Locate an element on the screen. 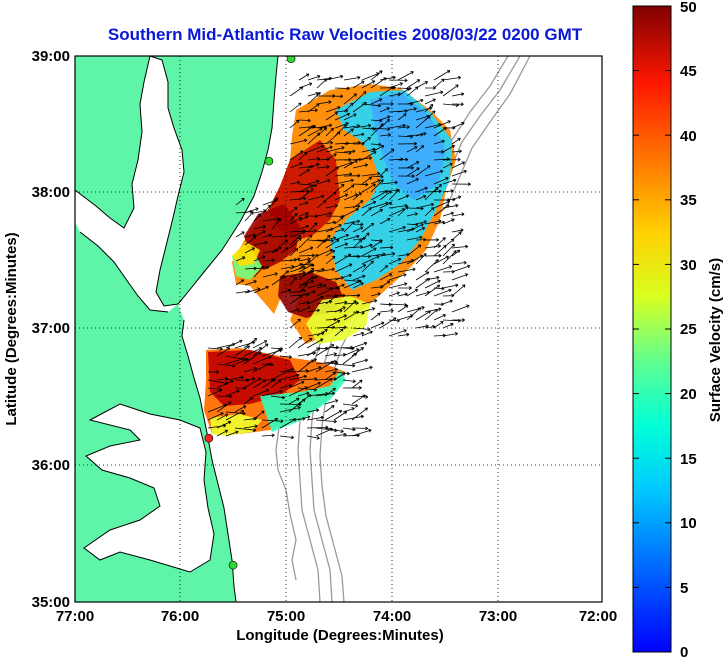 Image resolution: width=724 pixels, height=659 pixels. x-tick-label: 74:00 is located at coordinates (392, 616).